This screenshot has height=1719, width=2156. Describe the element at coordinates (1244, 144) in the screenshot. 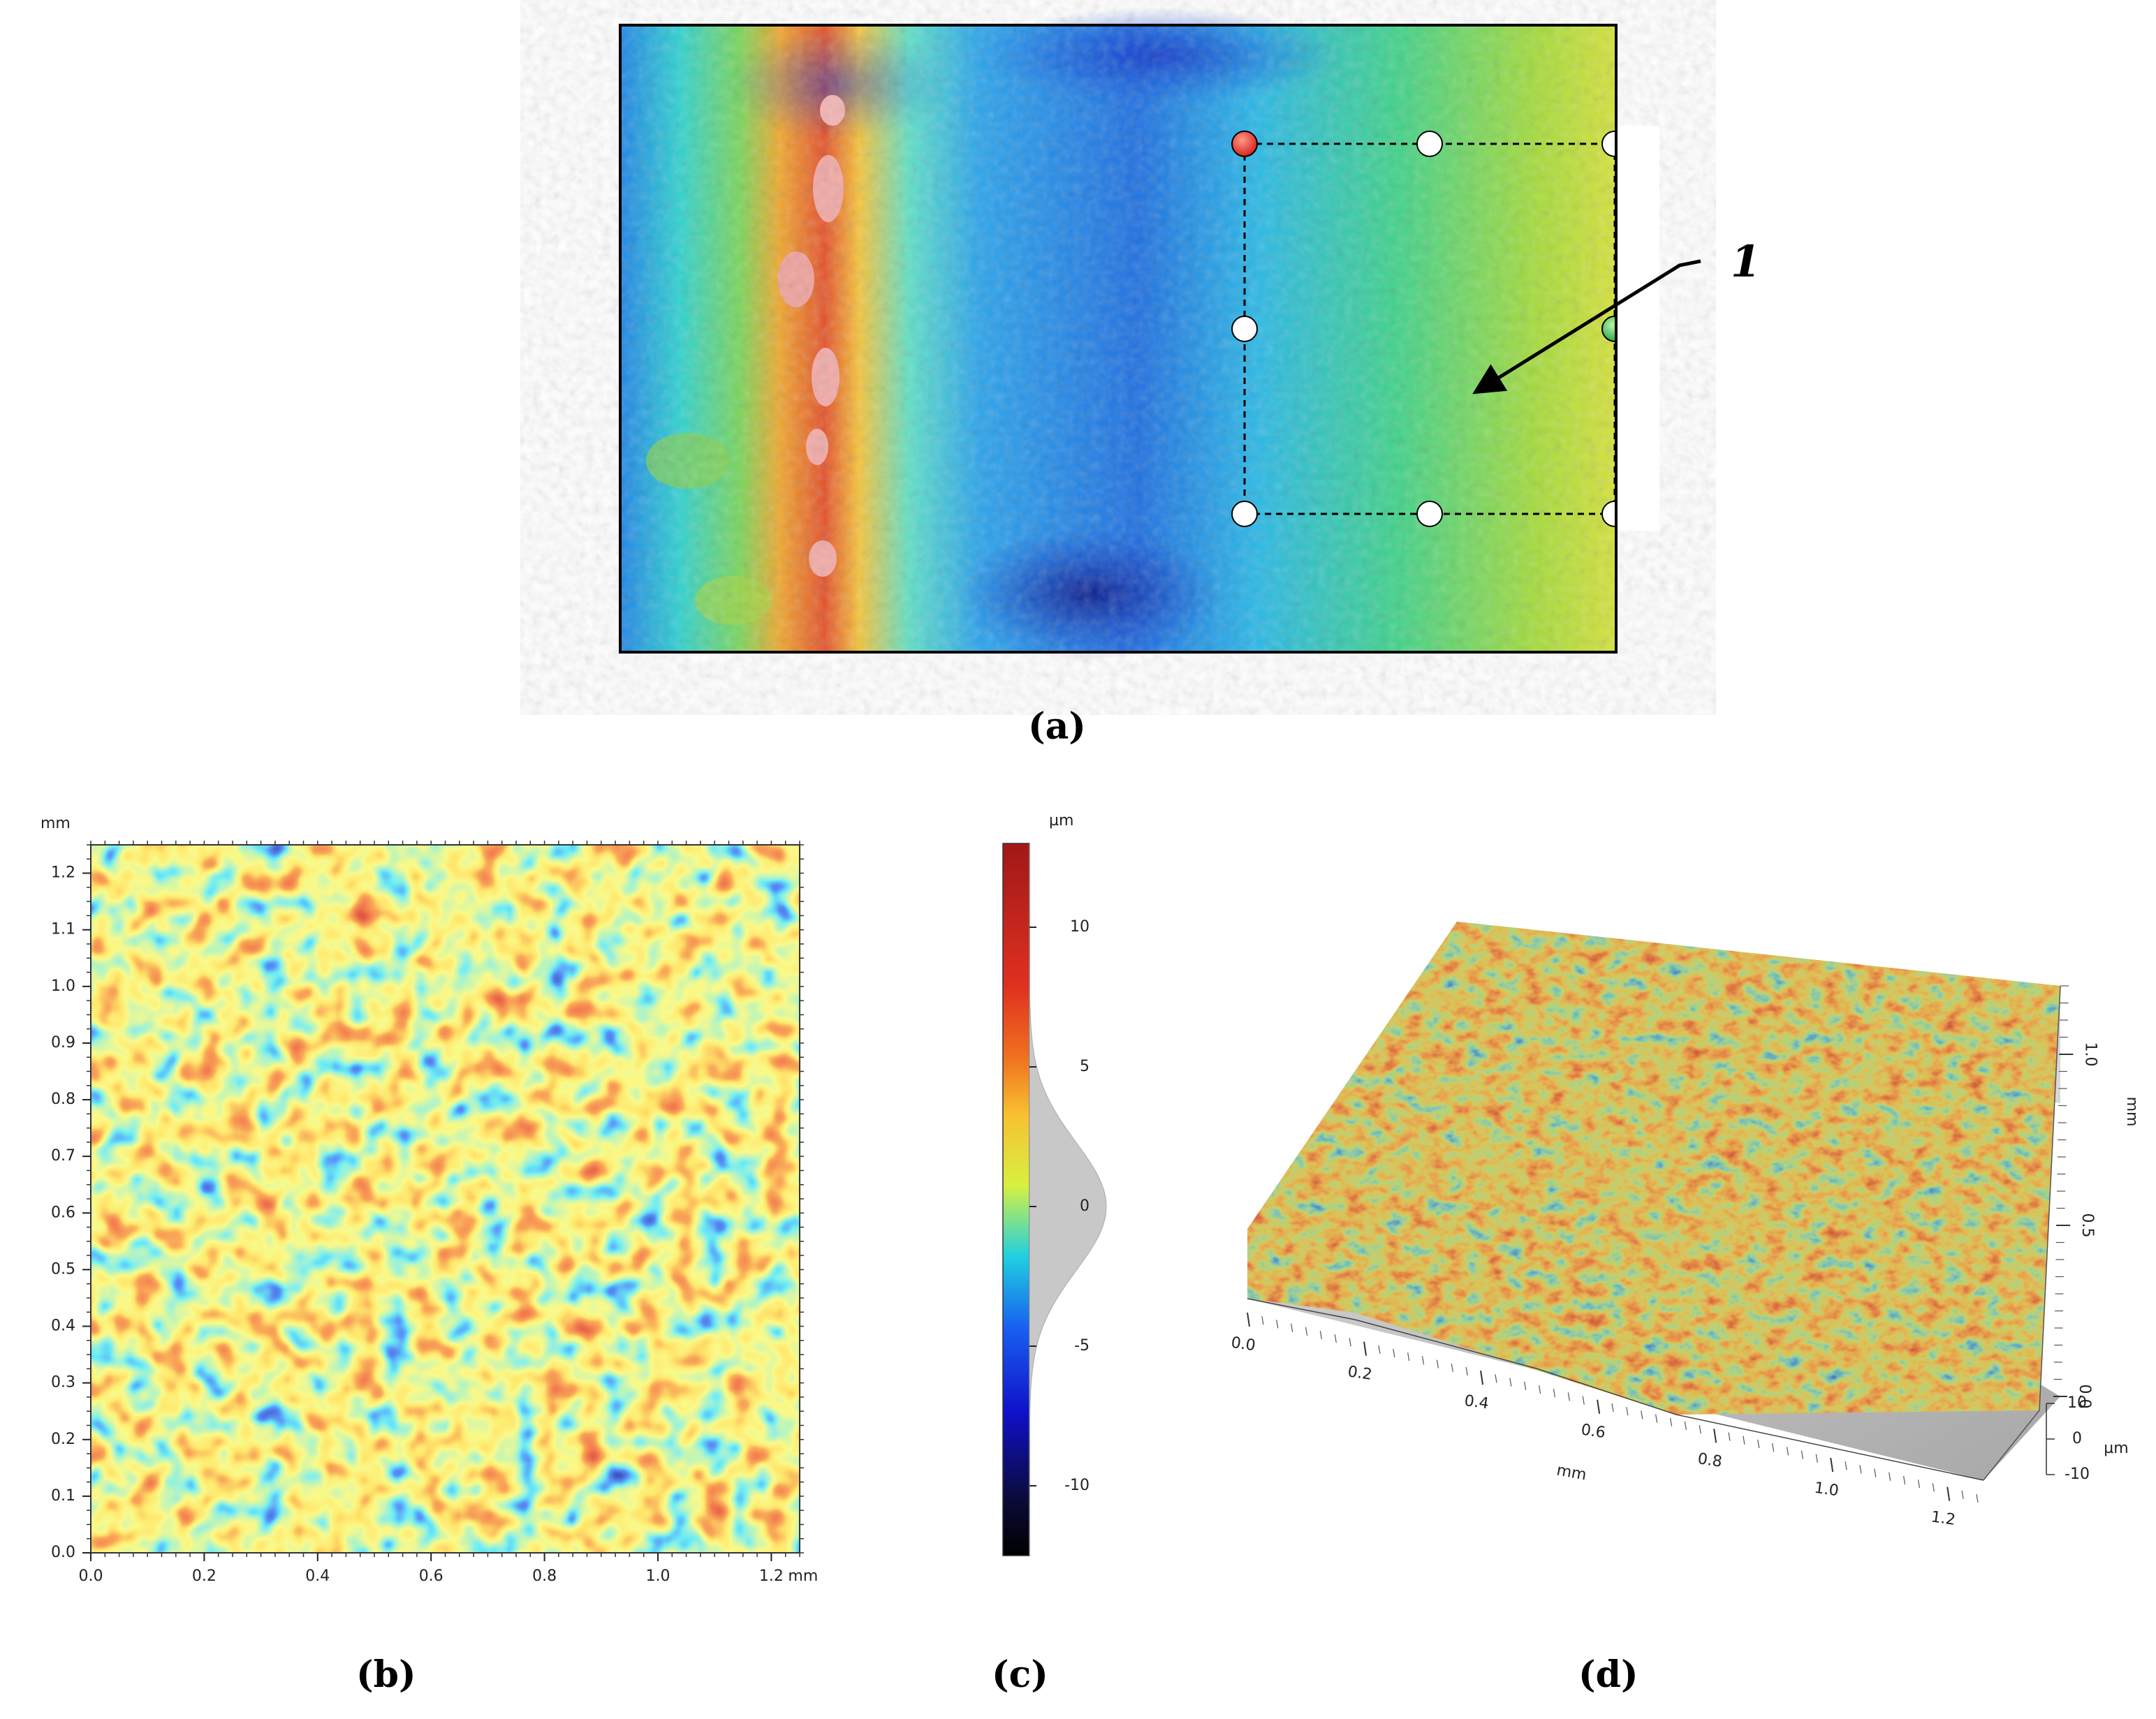

I see `handle-top-left` at that location.